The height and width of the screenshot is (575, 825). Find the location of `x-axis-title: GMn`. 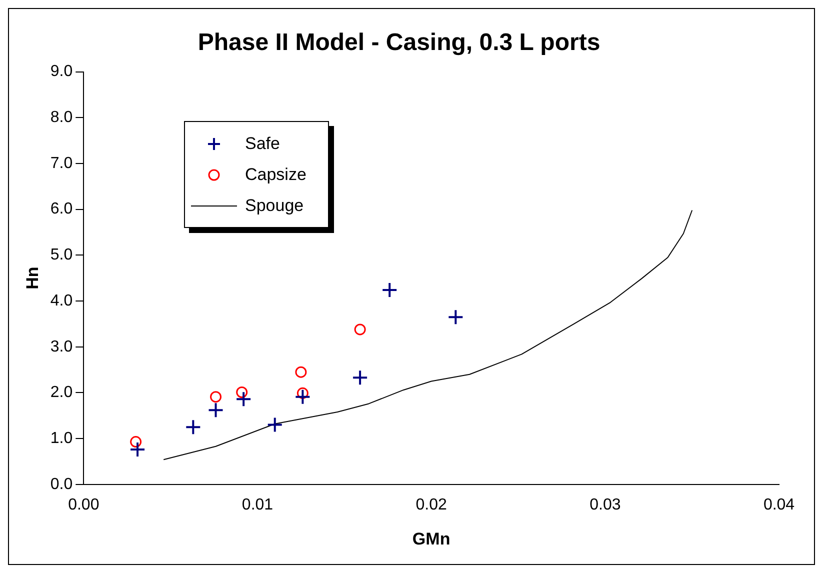

x-axis-title: GMn is located at coordinates (431, 538).